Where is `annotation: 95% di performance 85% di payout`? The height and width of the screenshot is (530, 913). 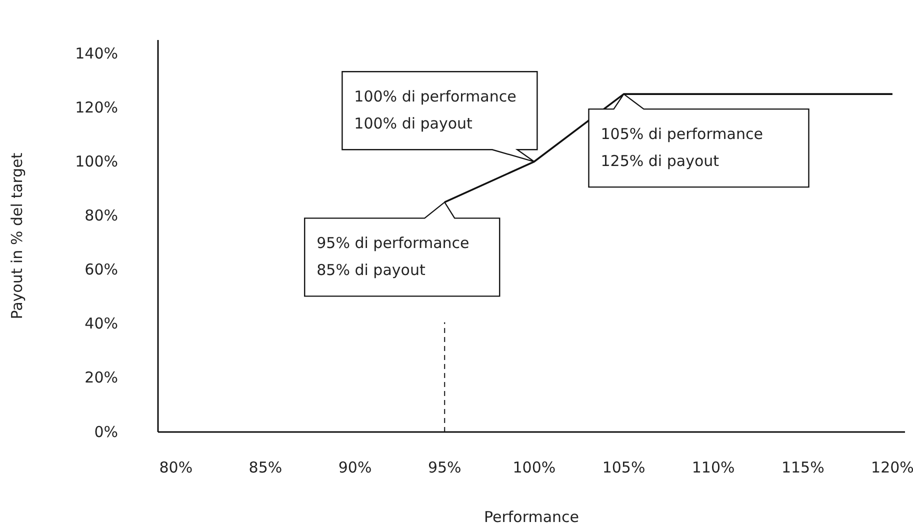
annotation: 95% di performance 85% di payout is located at coordinates (393, 257).